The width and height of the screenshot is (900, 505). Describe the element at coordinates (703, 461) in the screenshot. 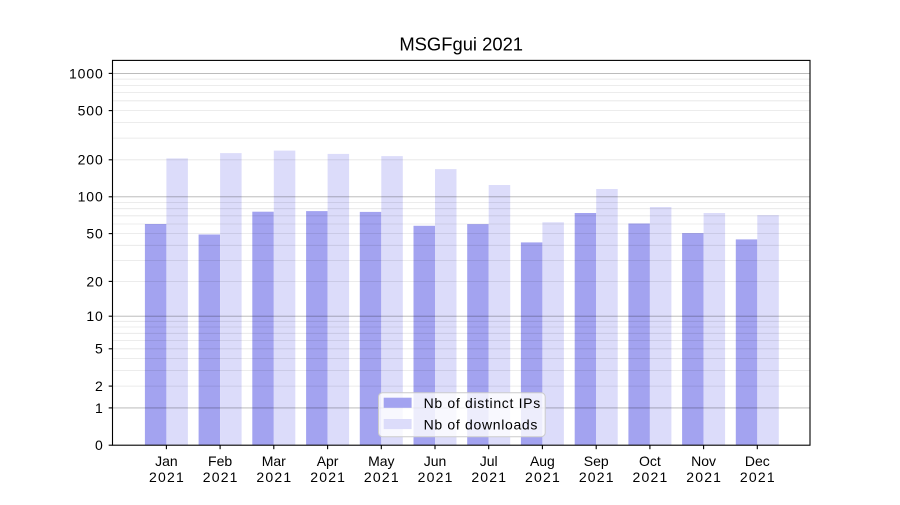

I see `svg-text: Nov` at that location.